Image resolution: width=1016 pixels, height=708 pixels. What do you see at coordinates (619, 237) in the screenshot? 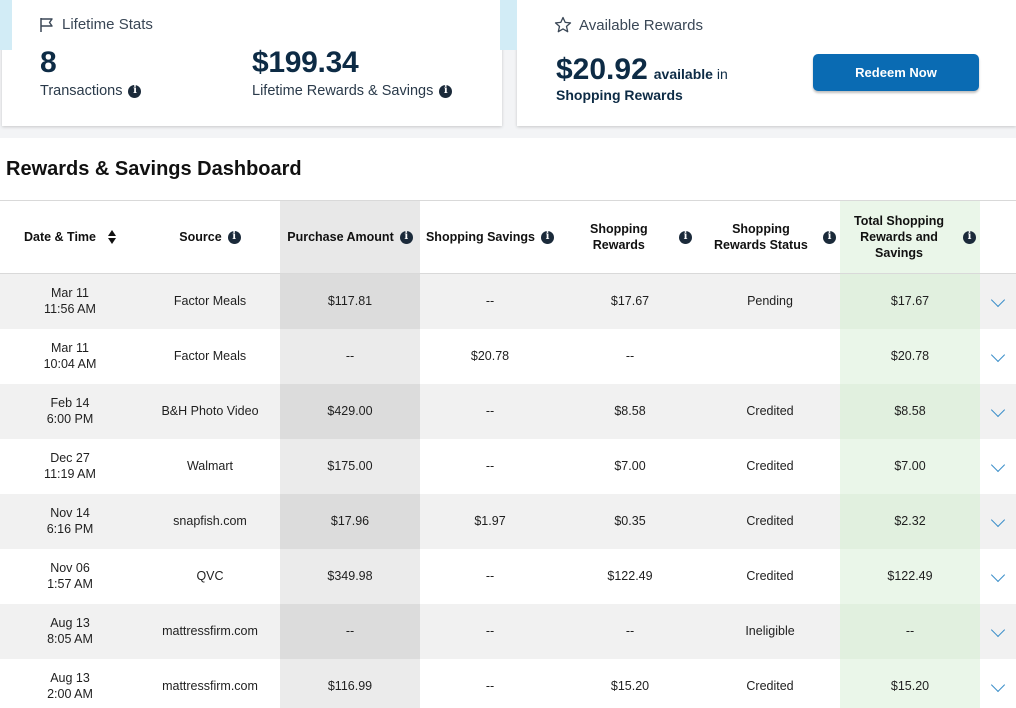
I see `column-label: Shopping Rewards` at bounding box center [619, 237].